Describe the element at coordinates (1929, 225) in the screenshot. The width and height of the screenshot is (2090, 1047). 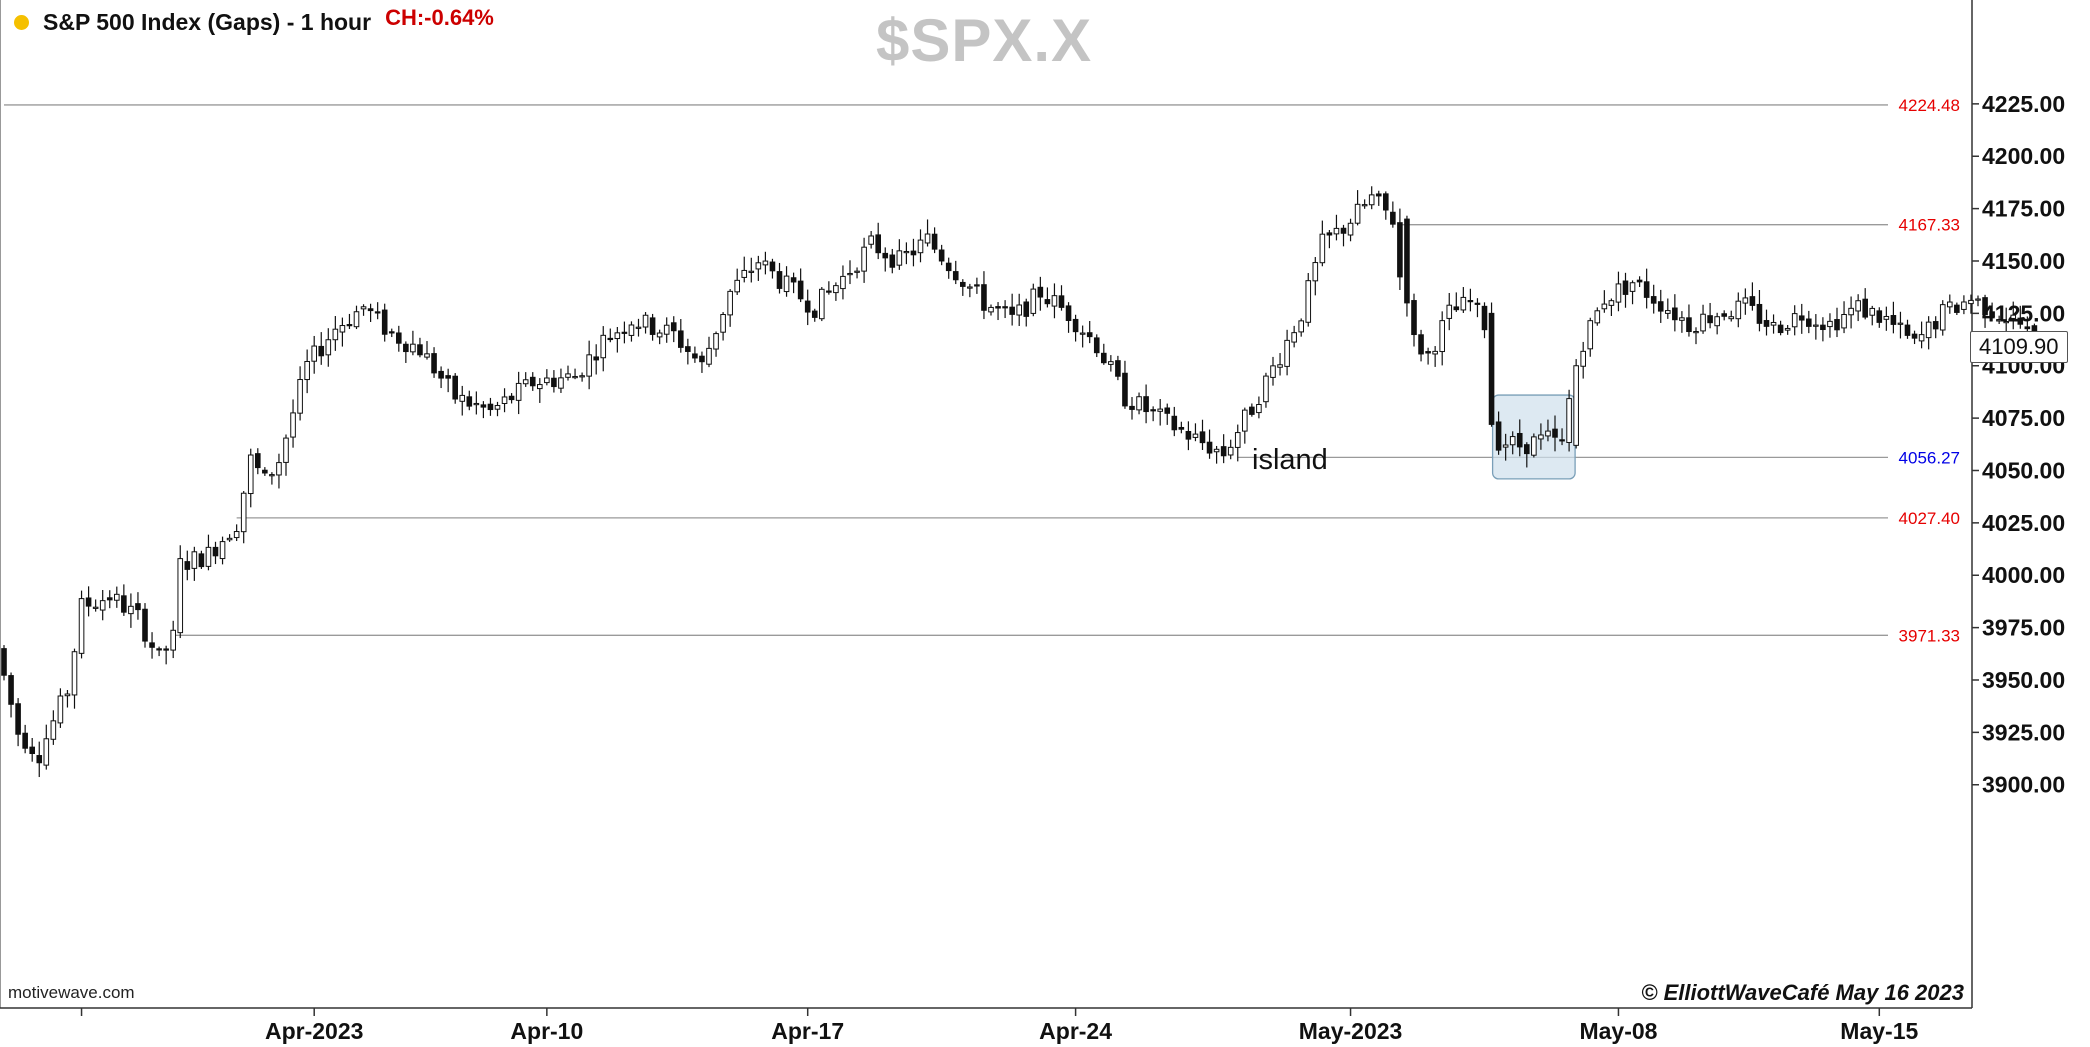
I see `level-label: 4167.33` at that location.